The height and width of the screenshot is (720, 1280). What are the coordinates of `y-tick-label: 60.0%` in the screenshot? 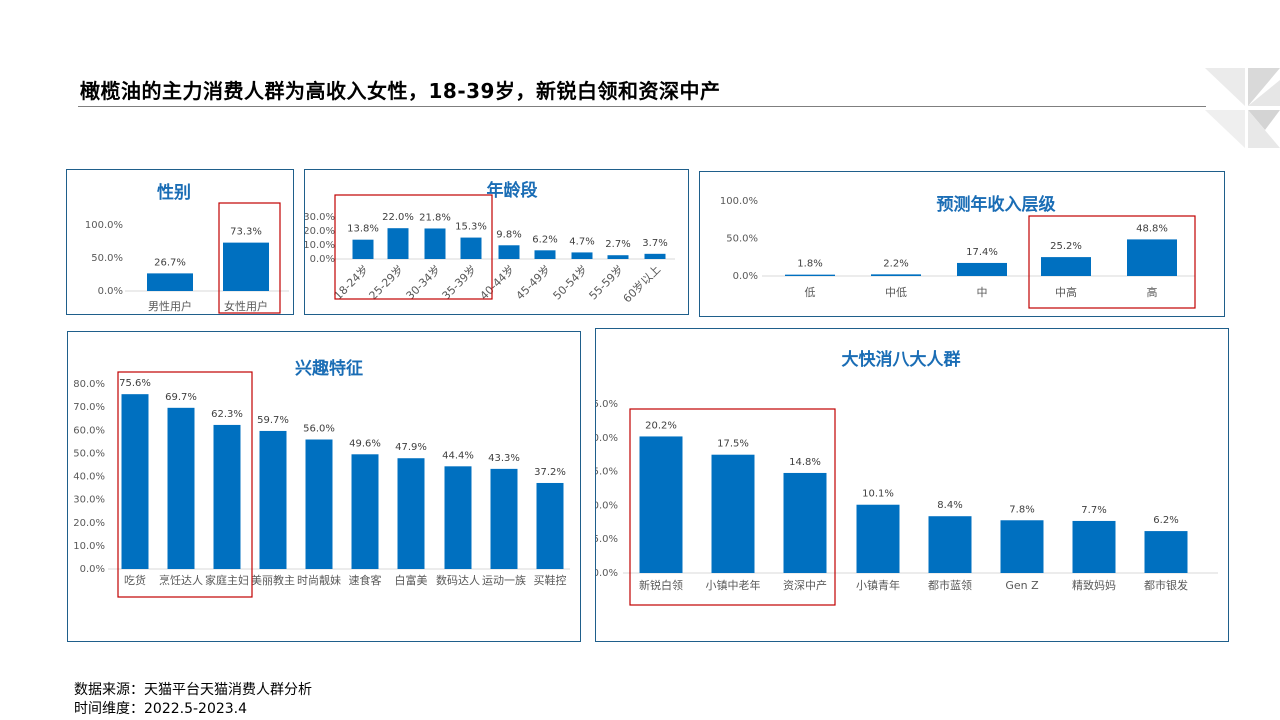 It's located at (89, 430).